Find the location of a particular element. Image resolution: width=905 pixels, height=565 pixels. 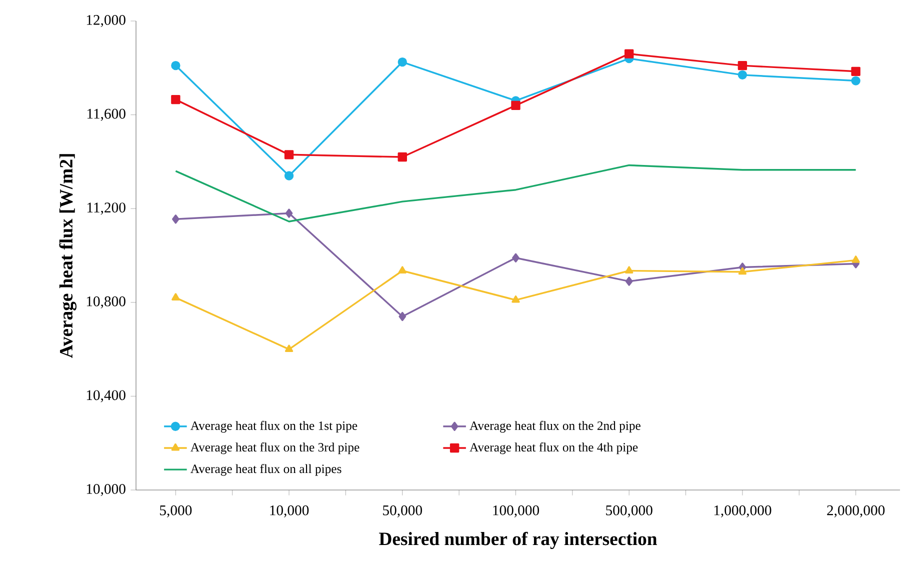

x-tick-label: 100,000 is located at coordinates (516, 511).